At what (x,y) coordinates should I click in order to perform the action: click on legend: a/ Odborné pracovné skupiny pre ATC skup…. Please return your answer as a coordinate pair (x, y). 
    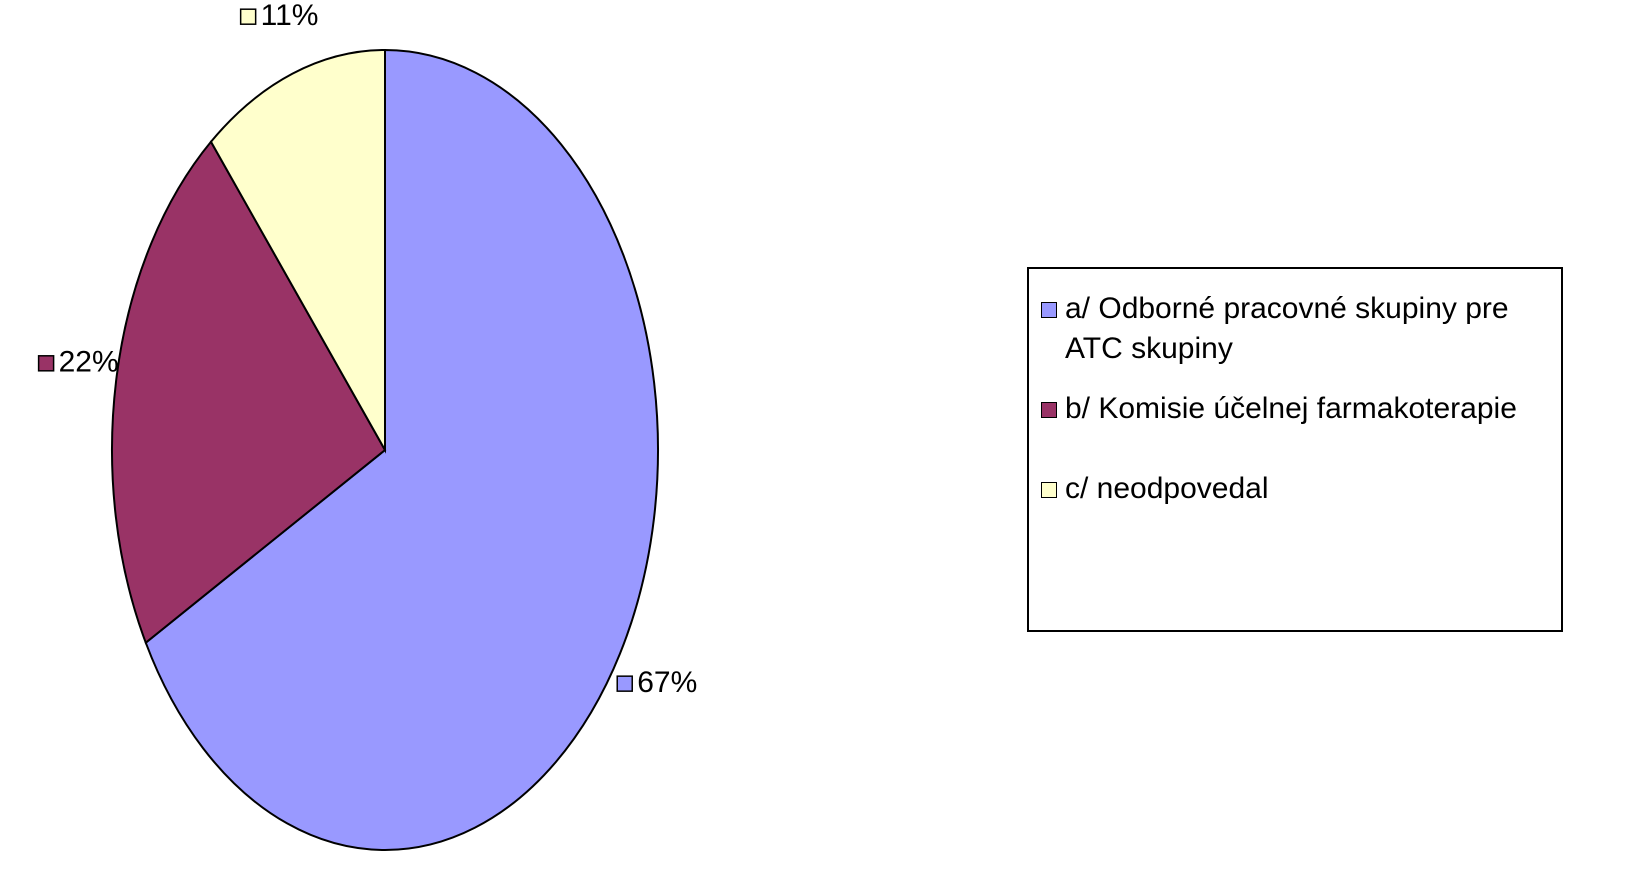
    Looking at the image, I should click on (1295, 449).